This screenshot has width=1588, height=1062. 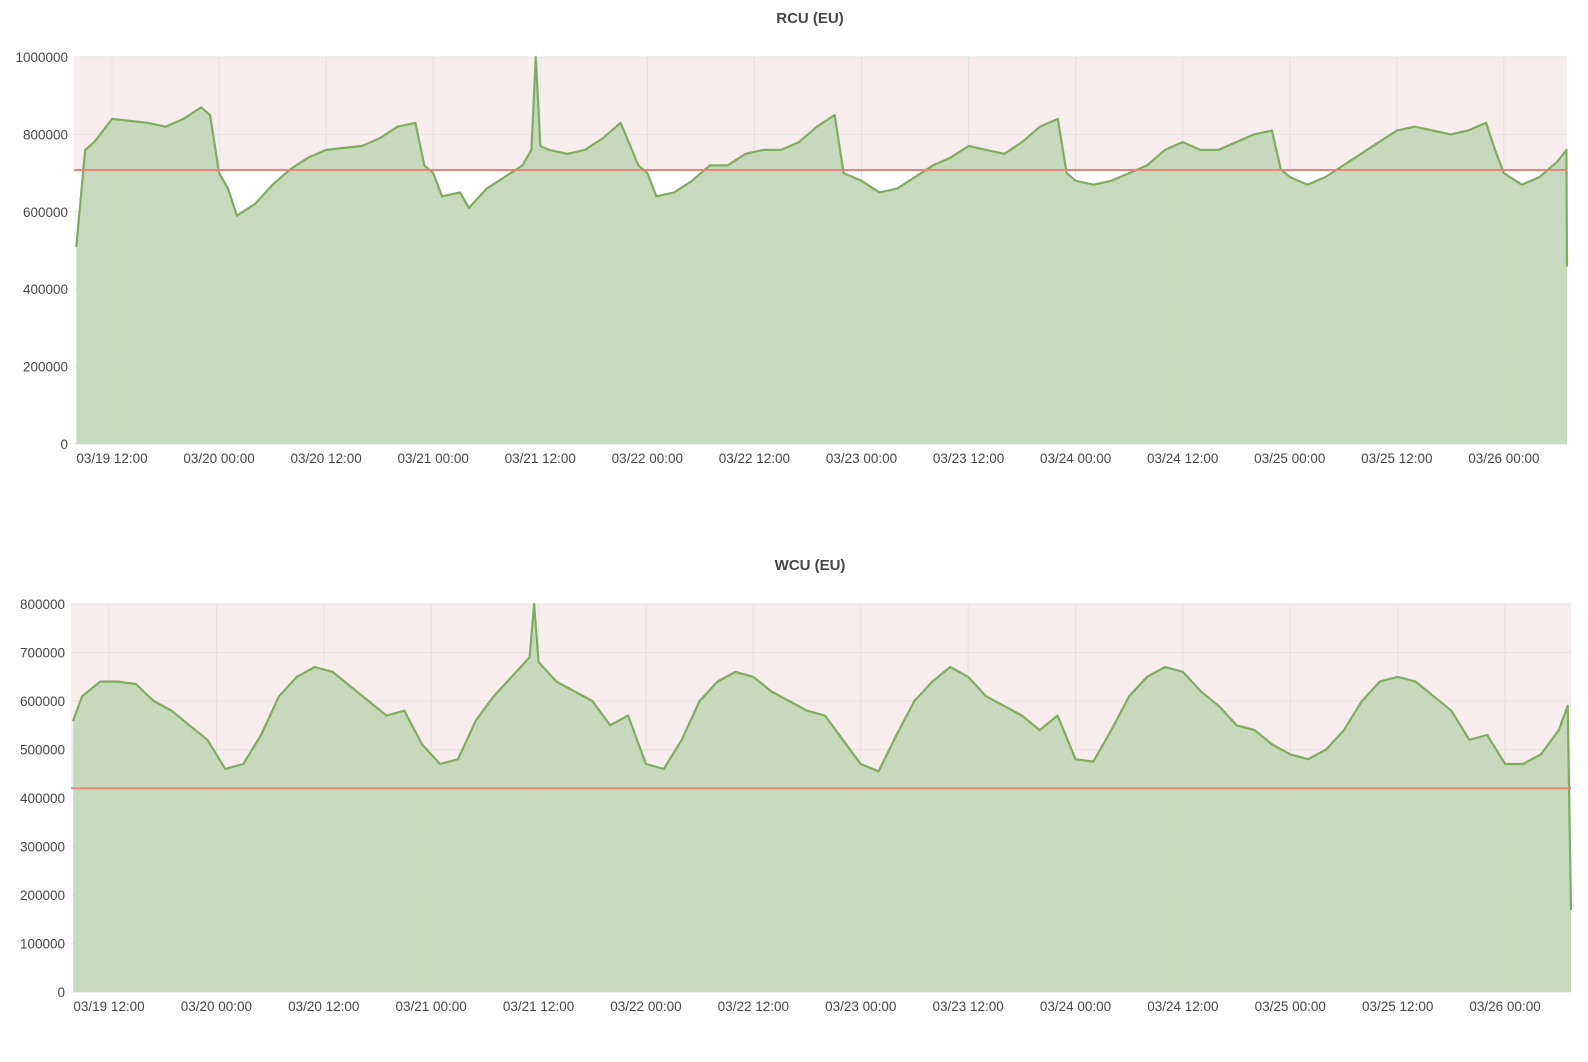 What do you see at coordinates (1504, 1006) in the screenshot?
I see `wcu-x-tick-label: 03/26 00:00` at bounding box center [1504, 1006].